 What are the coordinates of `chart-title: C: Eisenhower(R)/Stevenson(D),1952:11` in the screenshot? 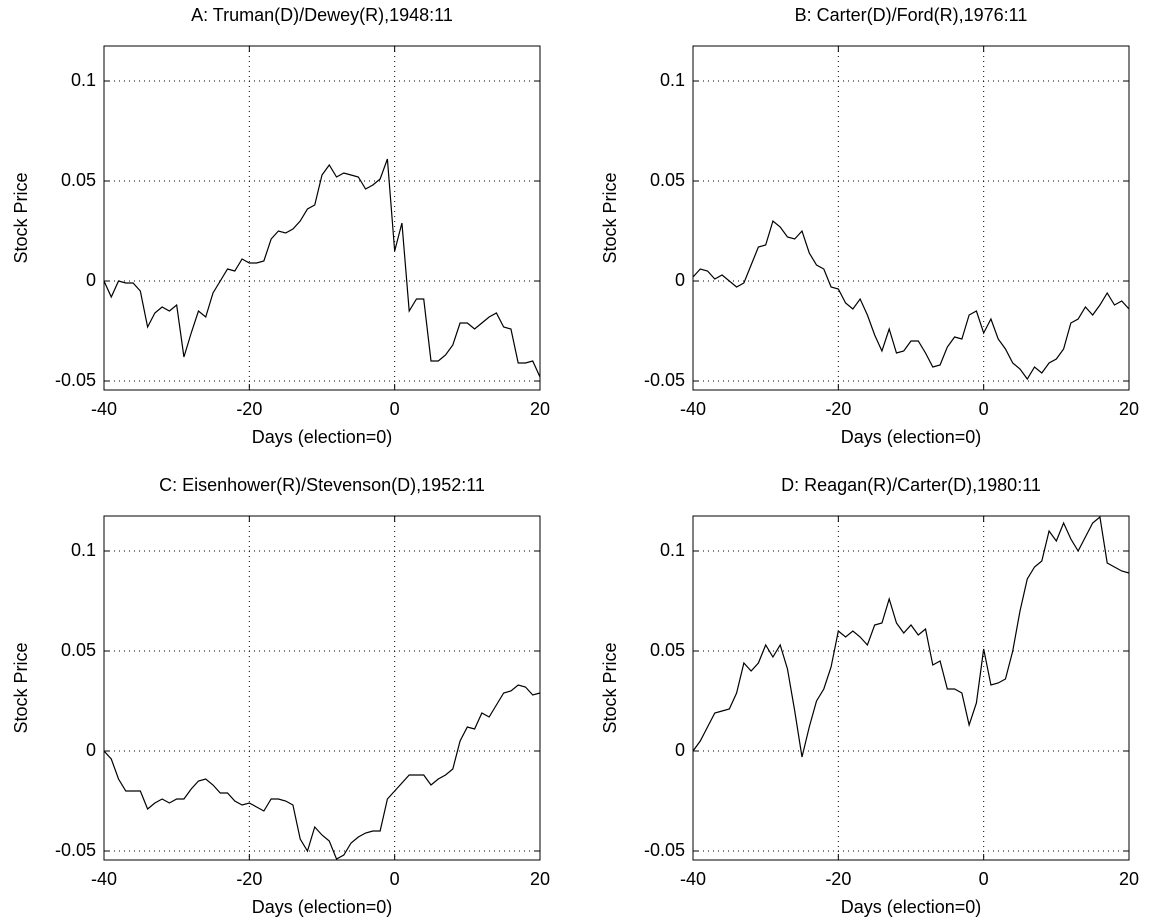 It's located at (322, 485).